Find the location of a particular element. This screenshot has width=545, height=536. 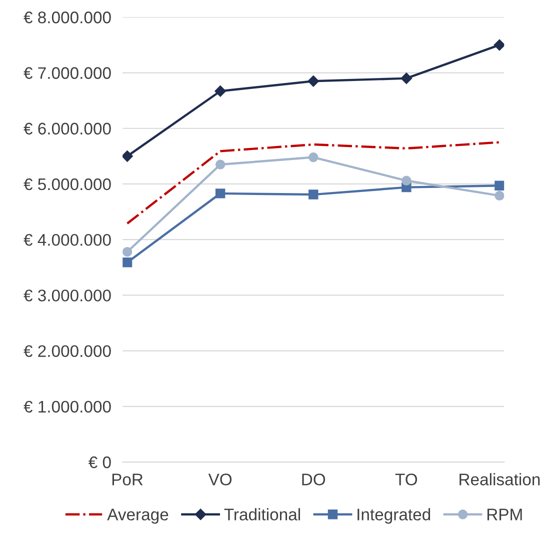

y-tick-label: € 3.000.000 is located at coordinates (67, 296).